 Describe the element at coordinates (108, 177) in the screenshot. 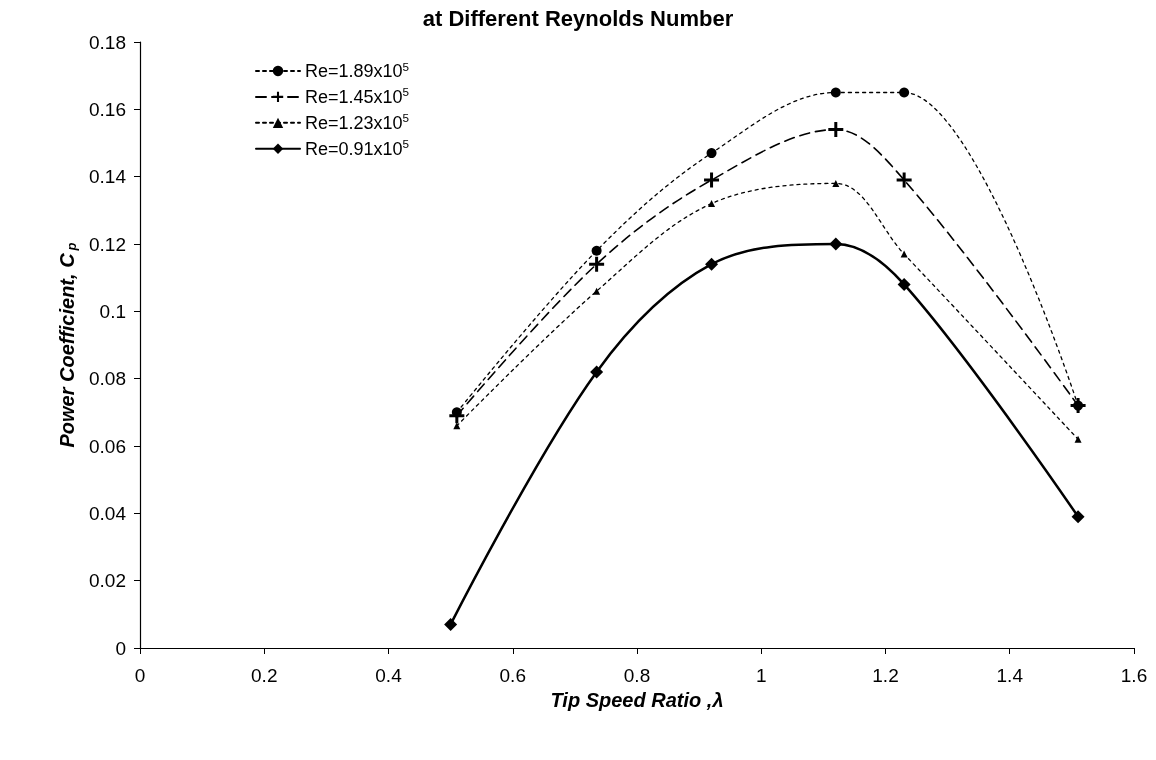

I see `y-tick-label: 0.14` at that location.